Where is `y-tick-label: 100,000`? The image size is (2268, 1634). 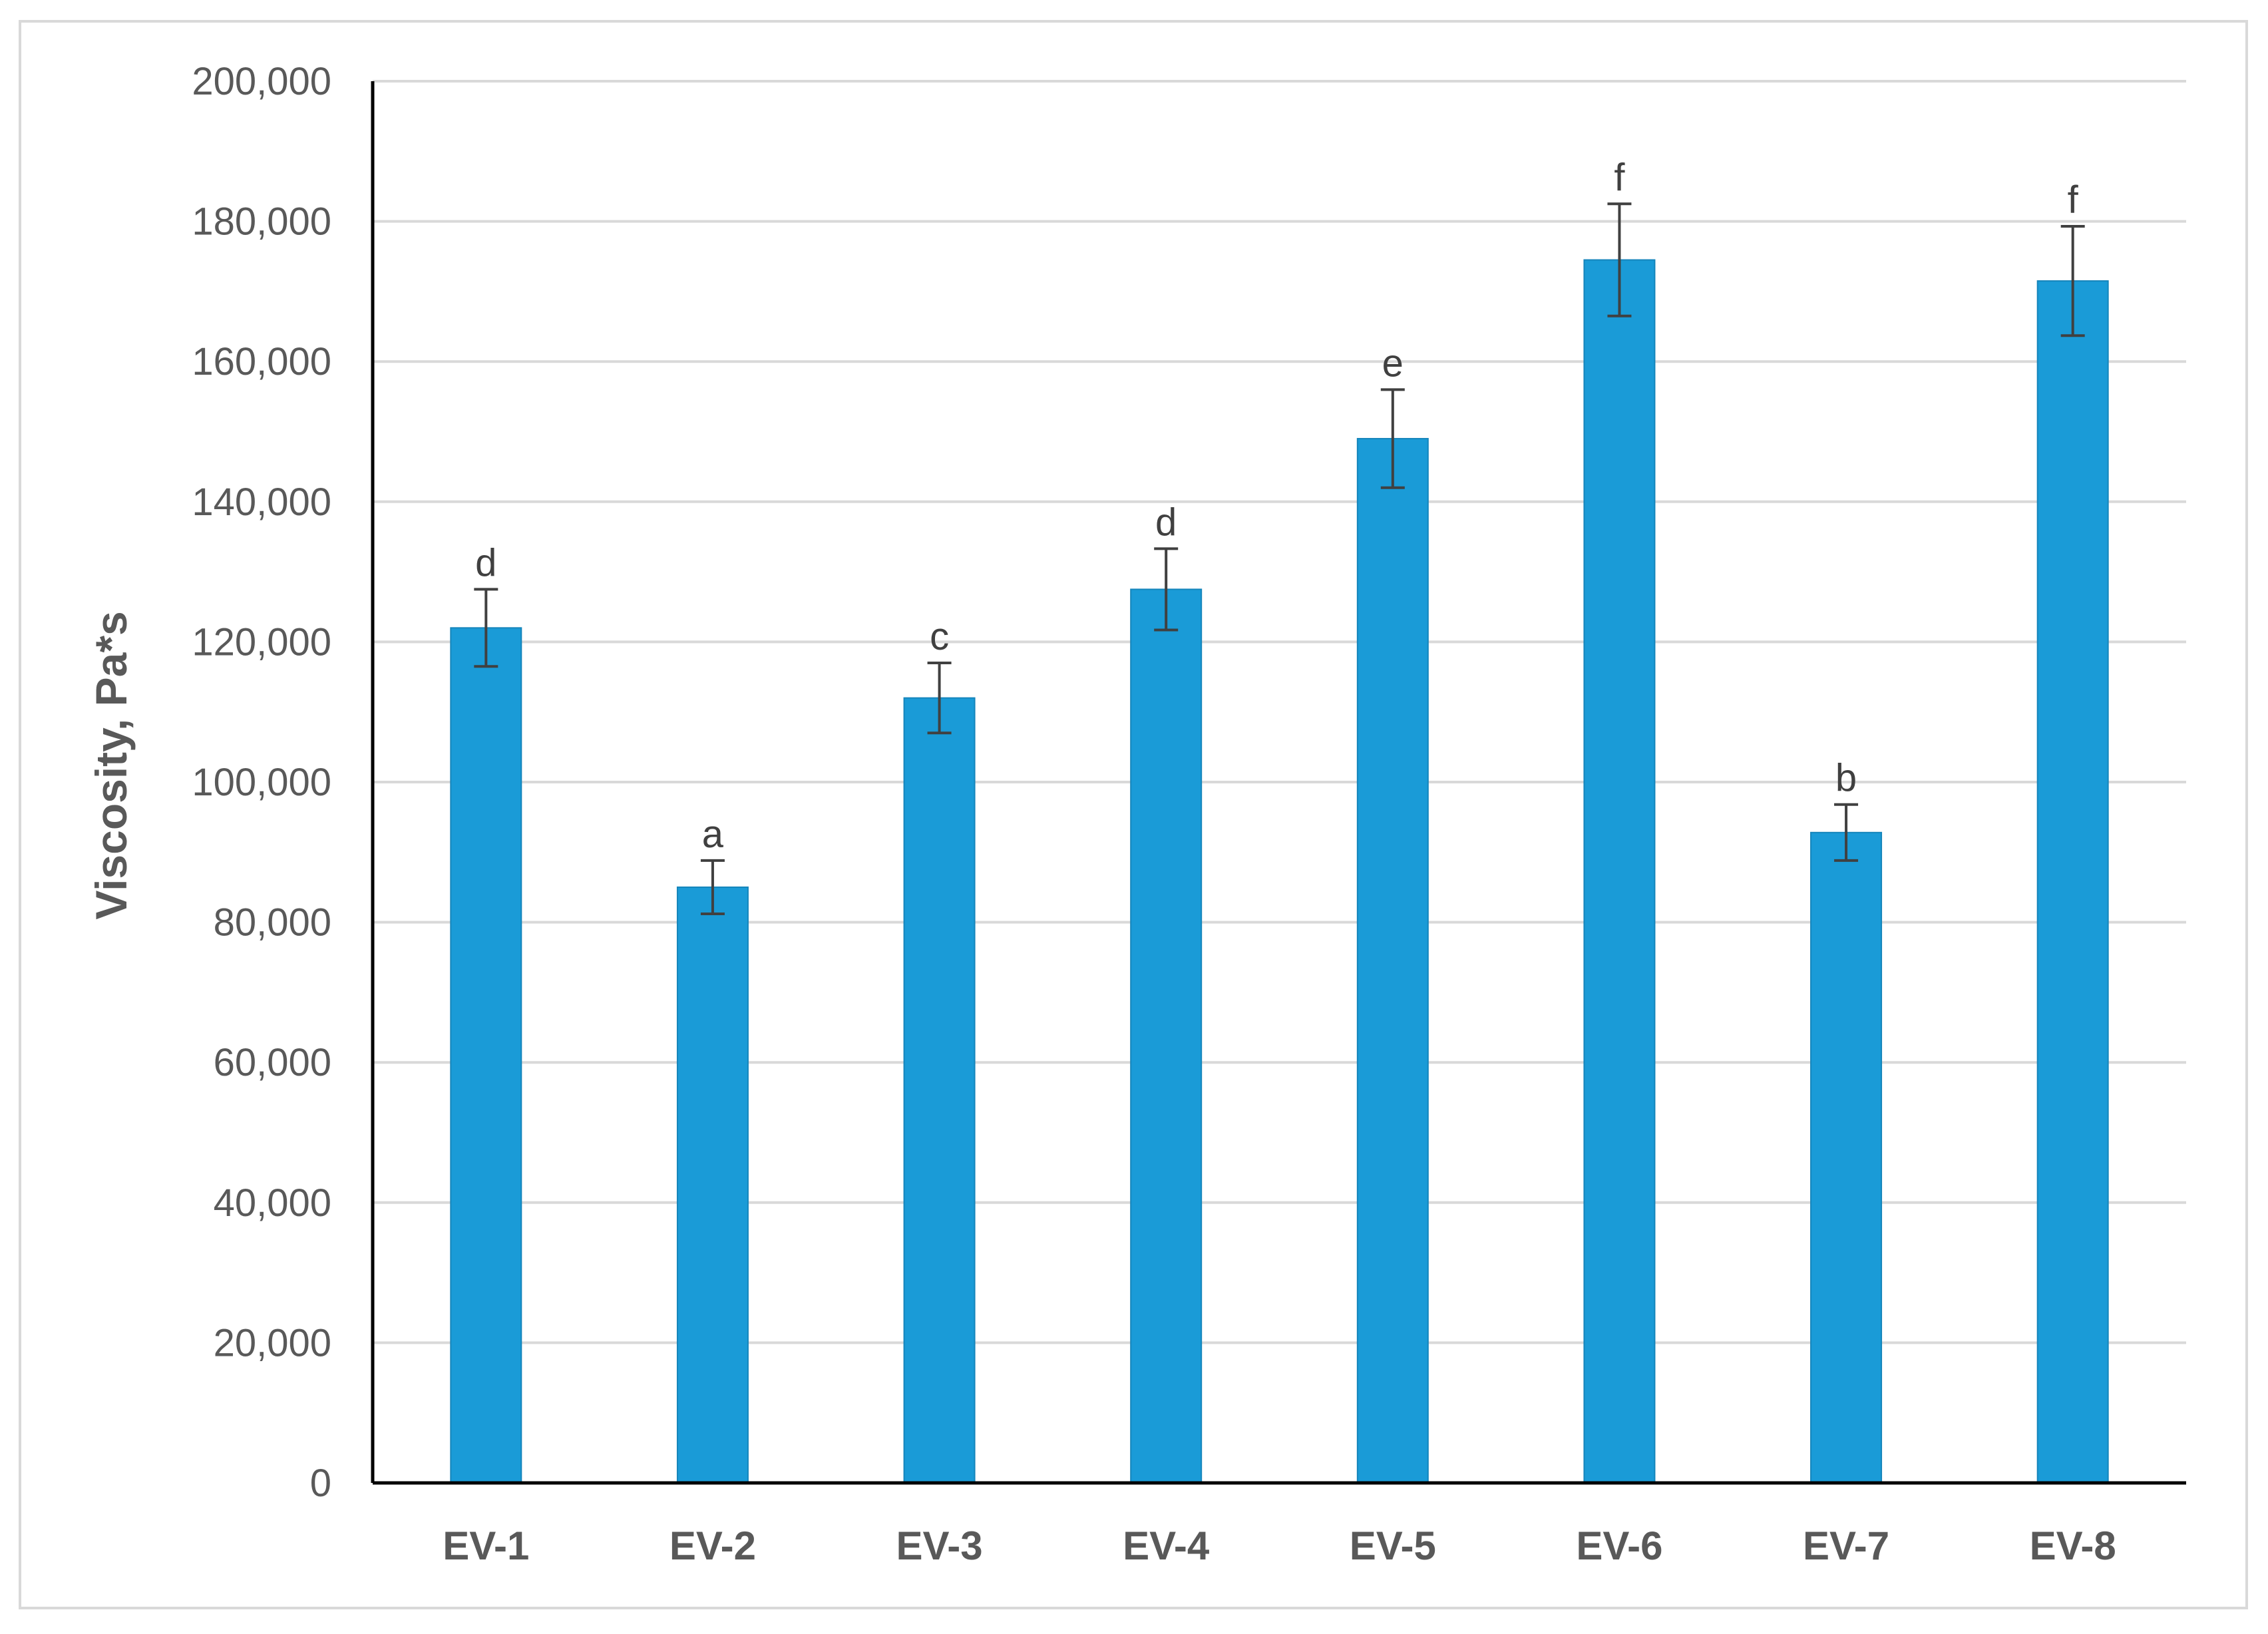 y-tick-label: 100,000 is located at coordinates (261, 782).